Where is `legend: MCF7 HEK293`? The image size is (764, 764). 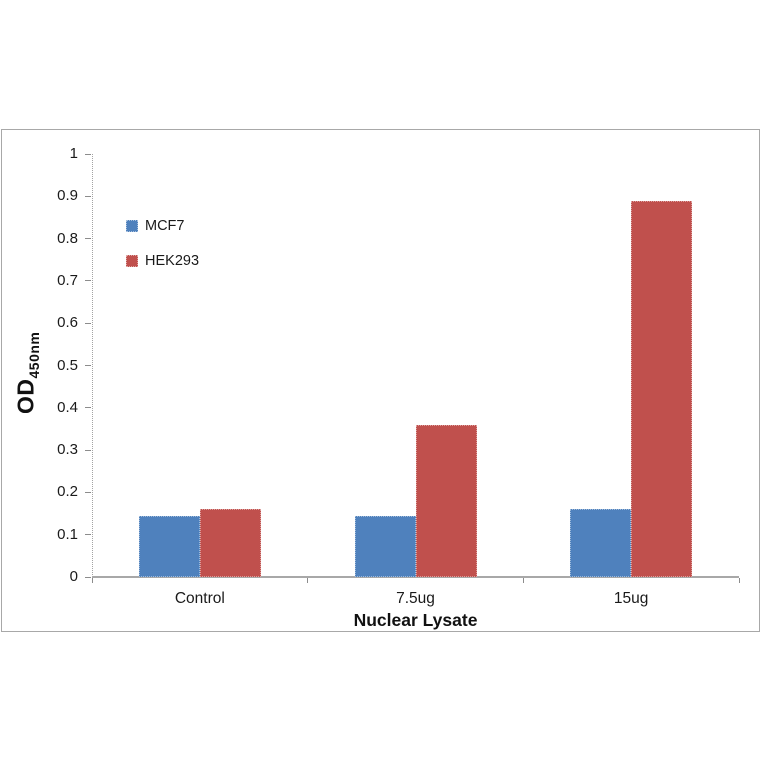 legend: MCF7 HEK293 is located at coordinates (162, 253).